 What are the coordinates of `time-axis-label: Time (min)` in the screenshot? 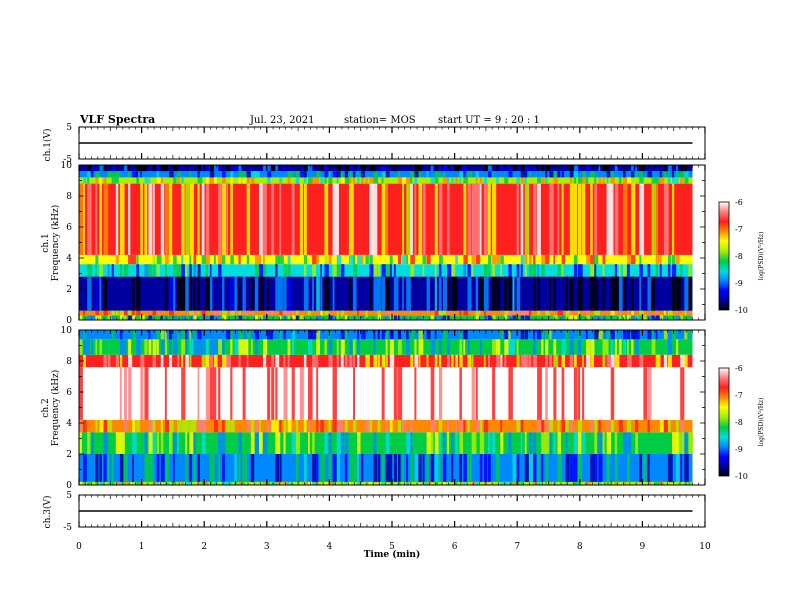 It's located at (392, 554).